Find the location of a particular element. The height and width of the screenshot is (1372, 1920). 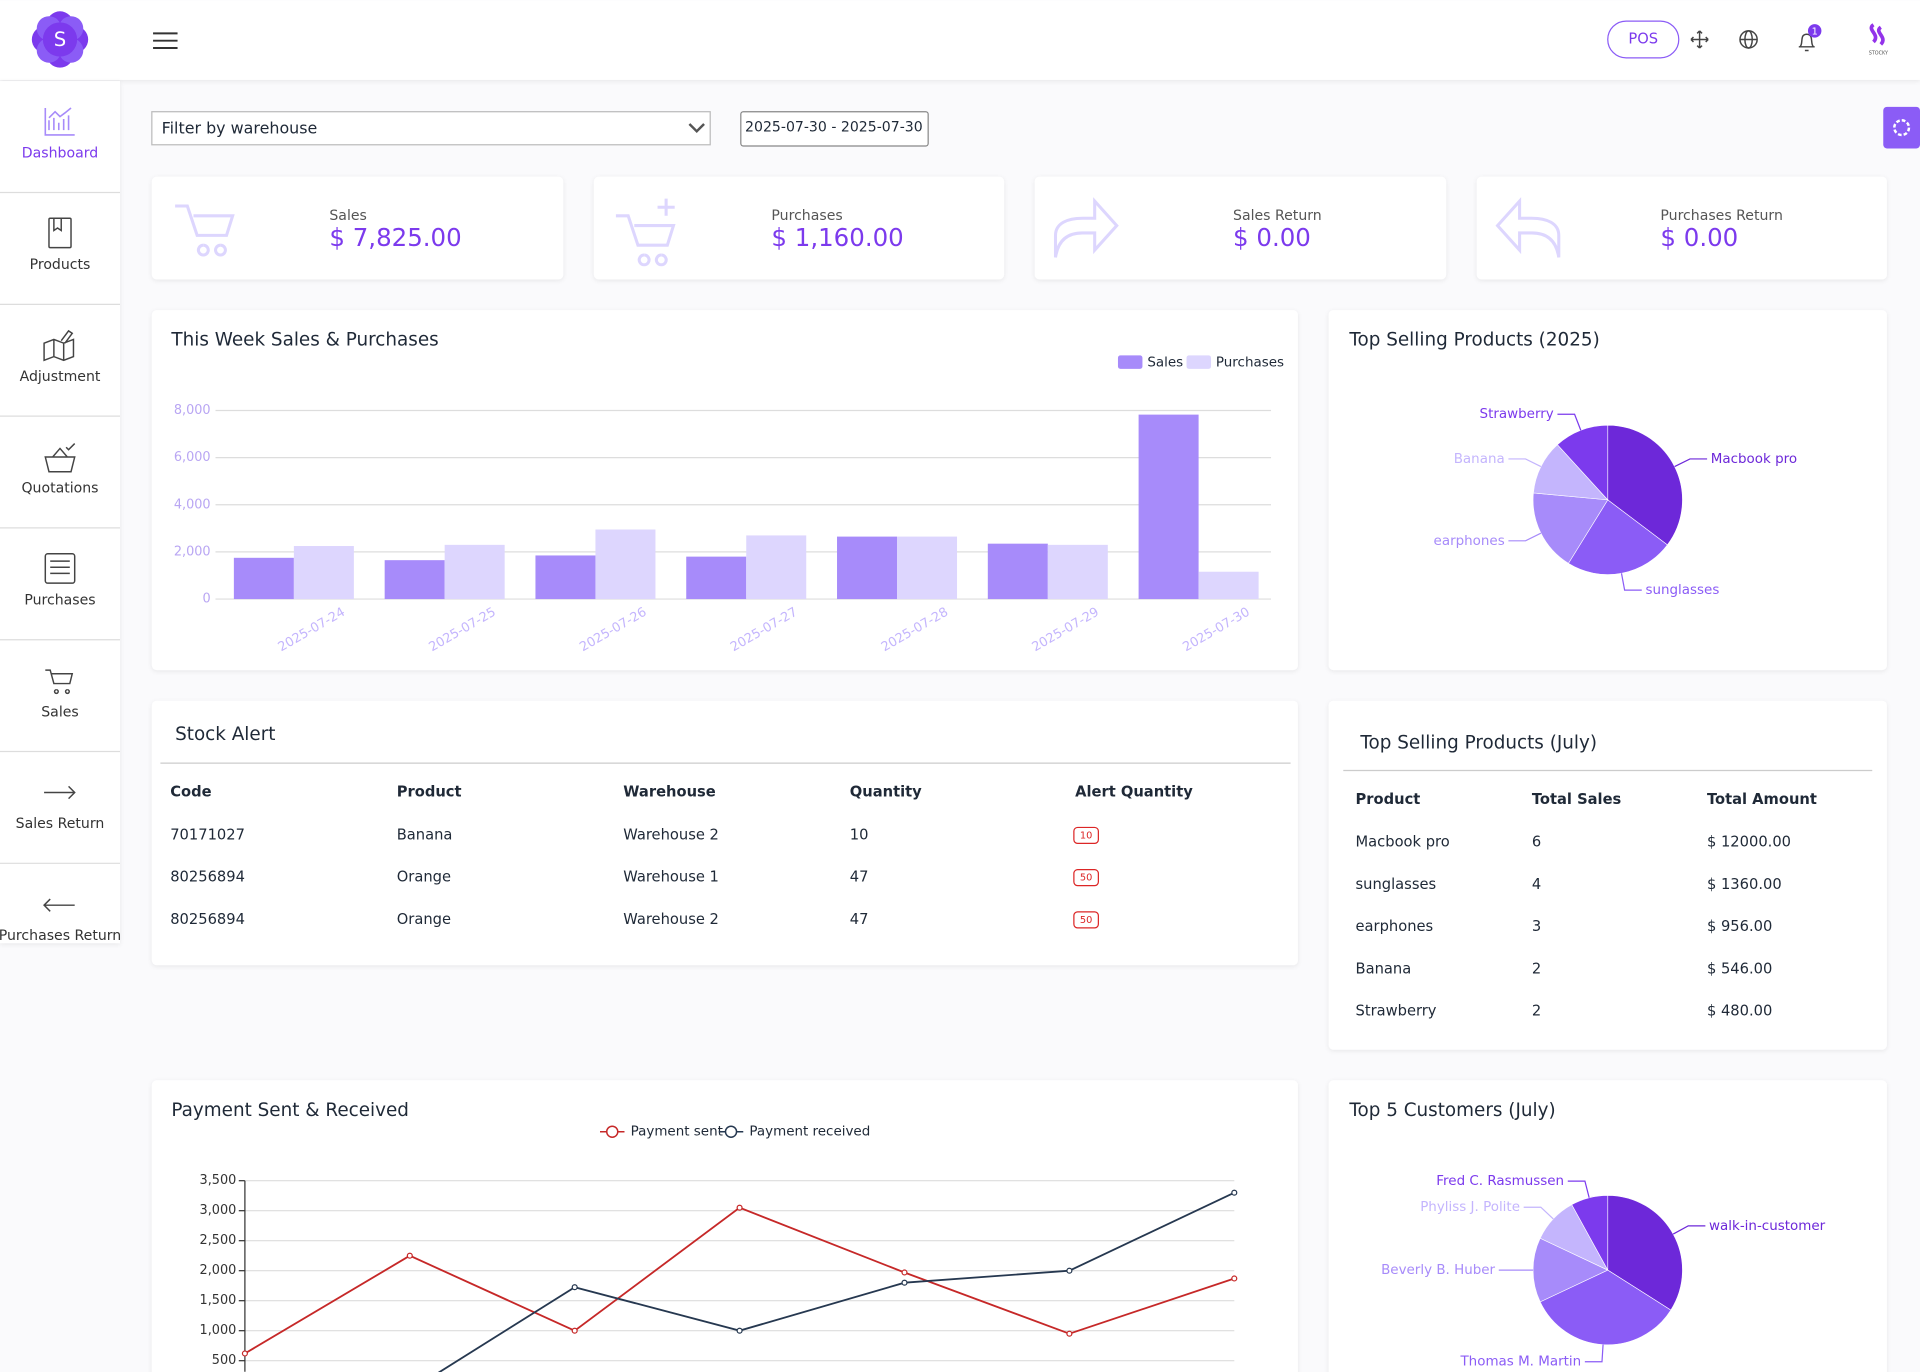

y-tick-label: 0 is located at coordinates (206, 599).